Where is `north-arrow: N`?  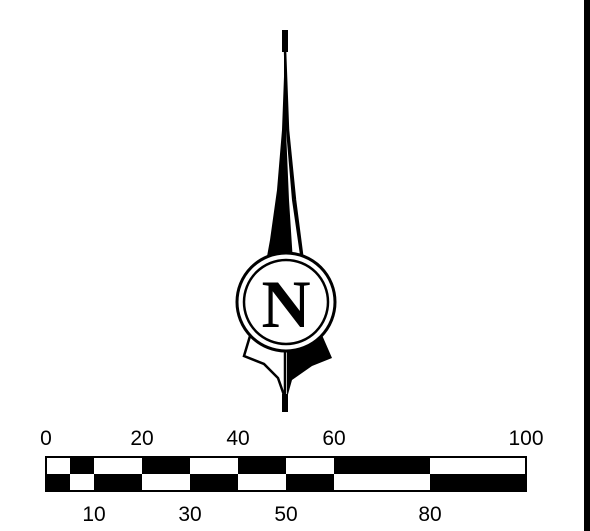
north-arrow: N is located at coordinates (286, 221).